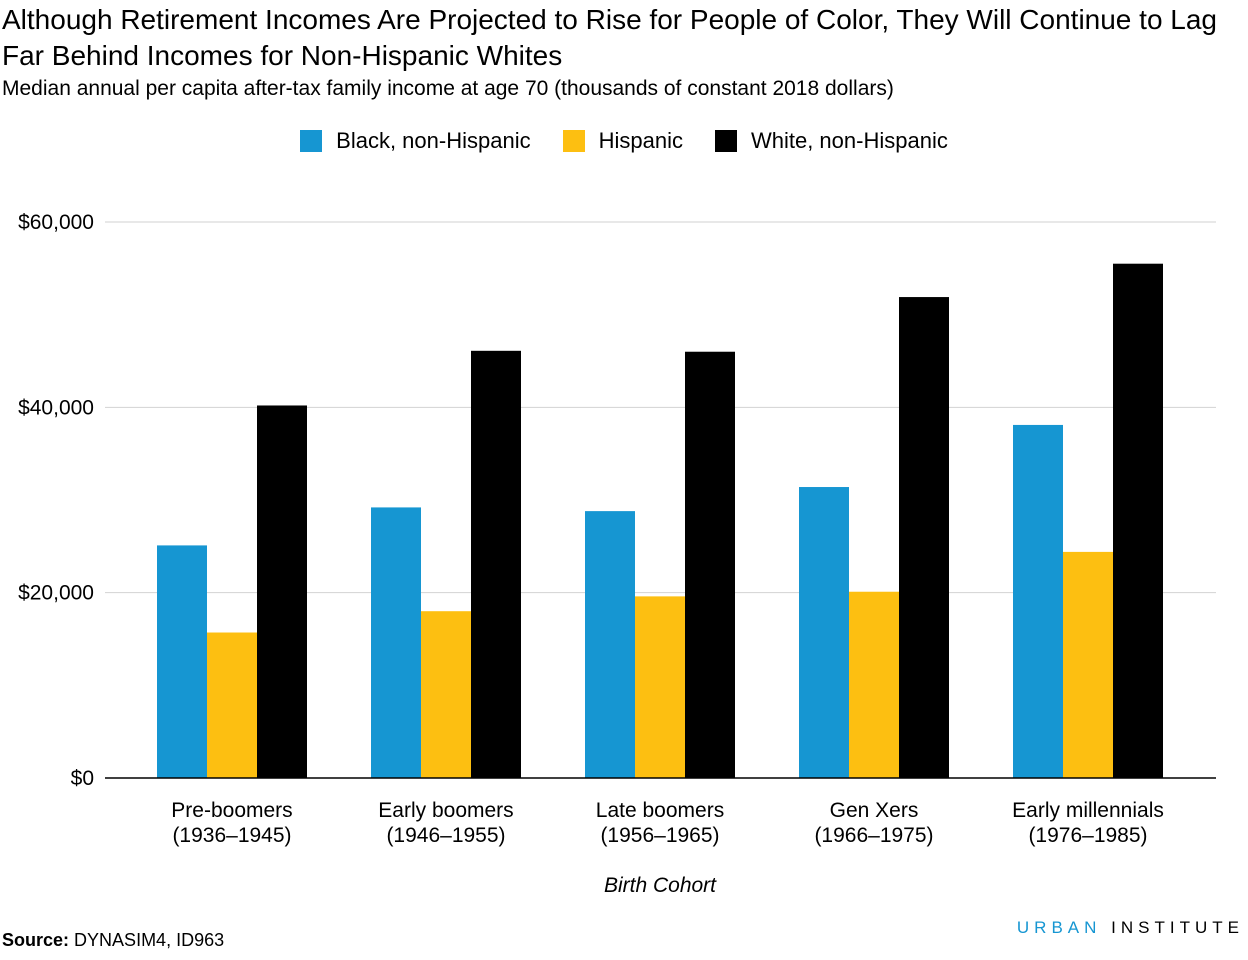 Image resolution: width=1248 pixels, height=960 pixels. I want to click on y-tick-label: $0, so click(82, 778).